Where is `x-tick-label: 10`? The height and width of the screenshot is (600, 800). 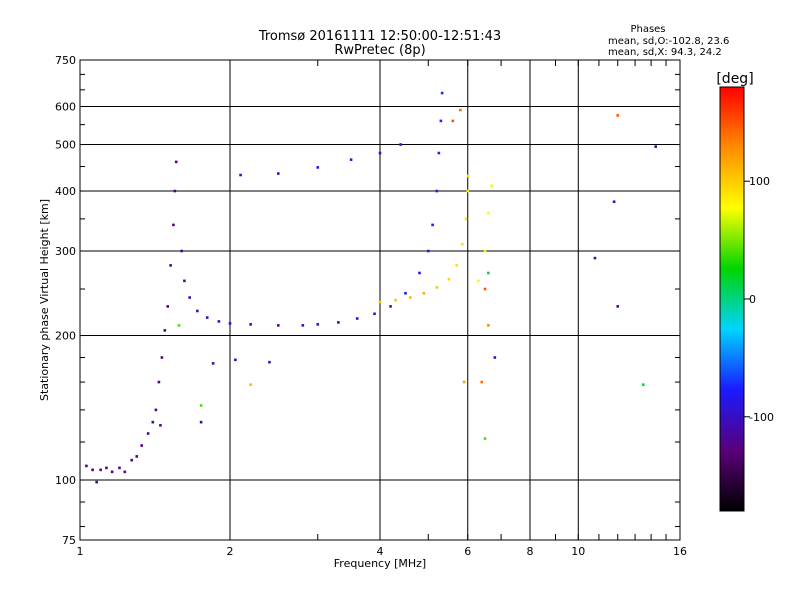 x-tick-label: 10 is located at coordinates (578, 551).